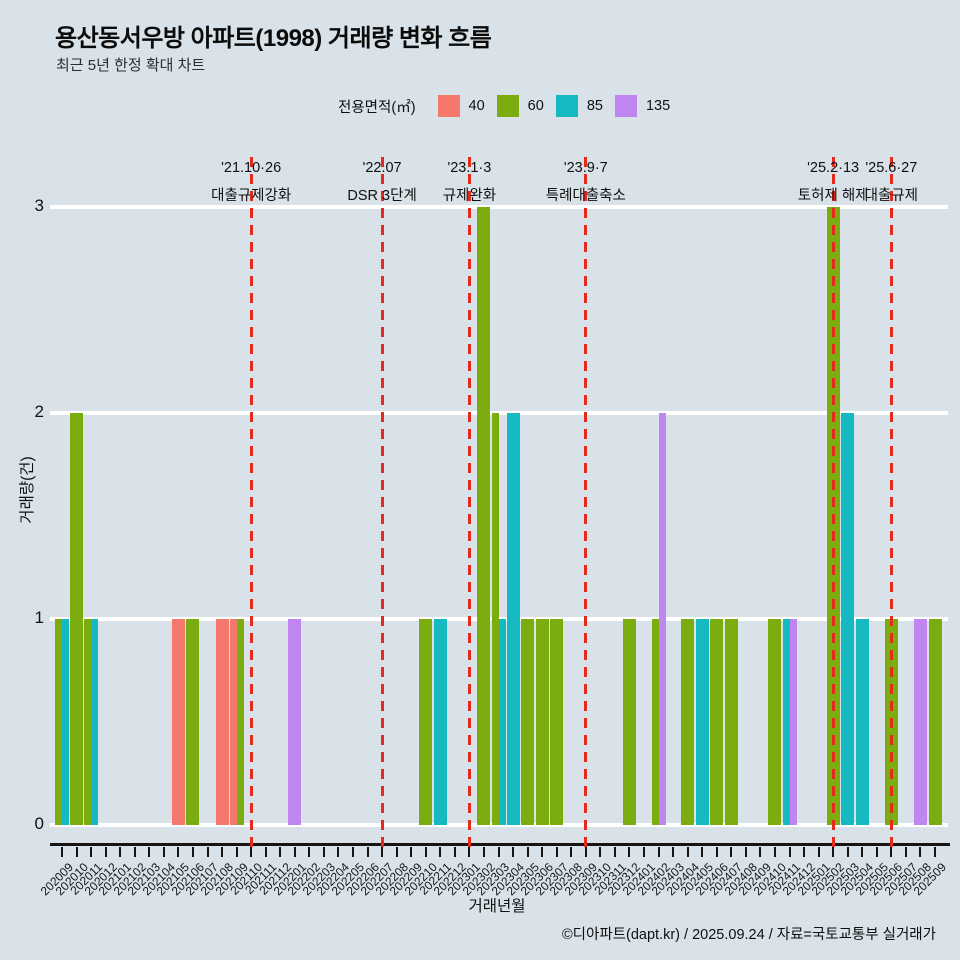  I want to click on gridline-y0, so click(499, 825).